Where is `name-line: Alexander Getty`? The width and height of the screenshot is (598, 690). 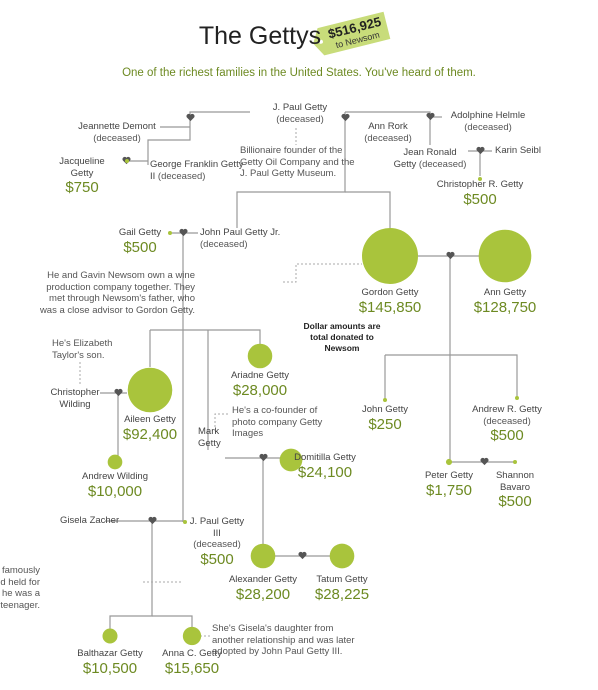 name-line: Alexander Getty is located at coordinates (263, 580).